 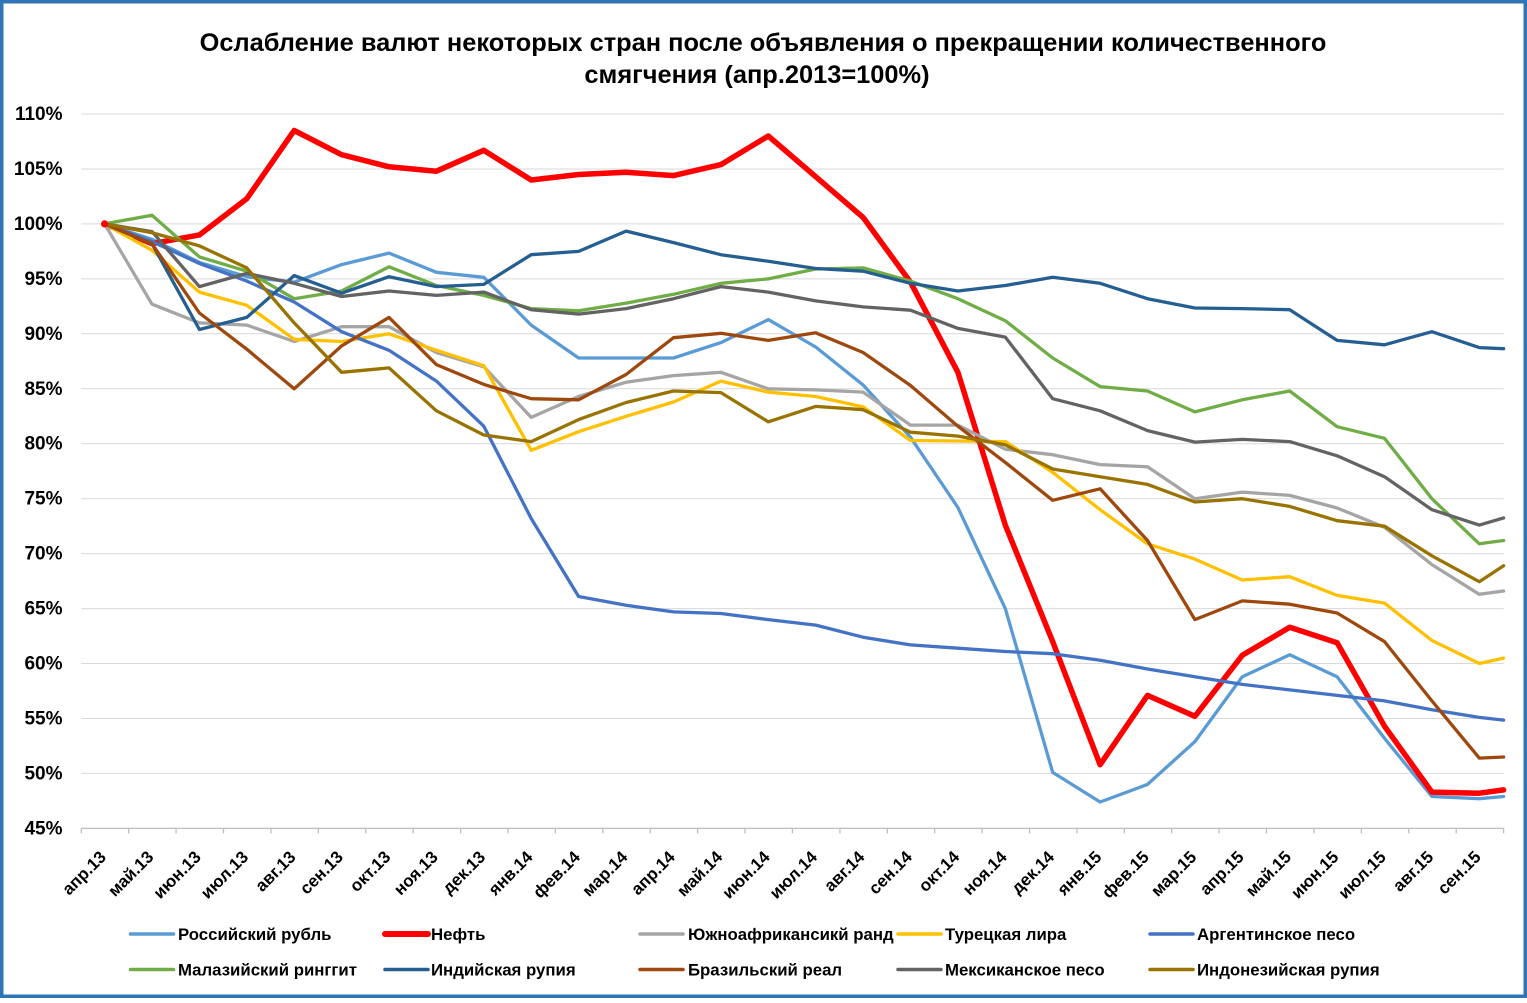 I want to click on svg-text: 60%, so click(x=43, y=664).